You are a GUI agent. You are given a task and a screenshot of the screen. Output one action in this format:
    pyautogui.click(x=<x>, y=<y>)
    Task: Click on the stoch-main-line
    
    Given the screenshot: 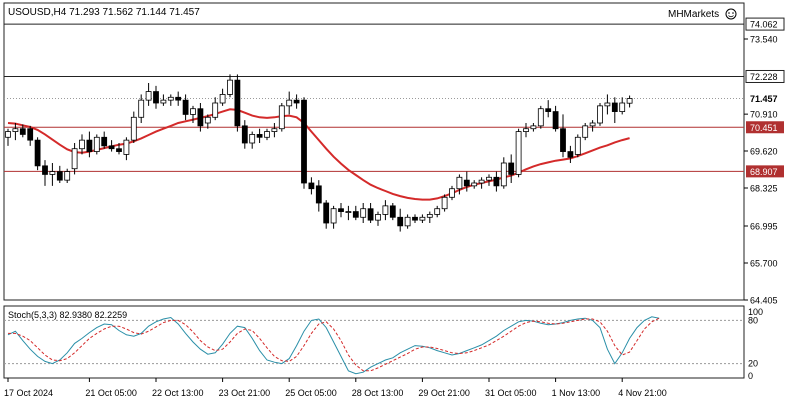 What is the action you would take?
    pyautogui.click(x=333, y=345)
    